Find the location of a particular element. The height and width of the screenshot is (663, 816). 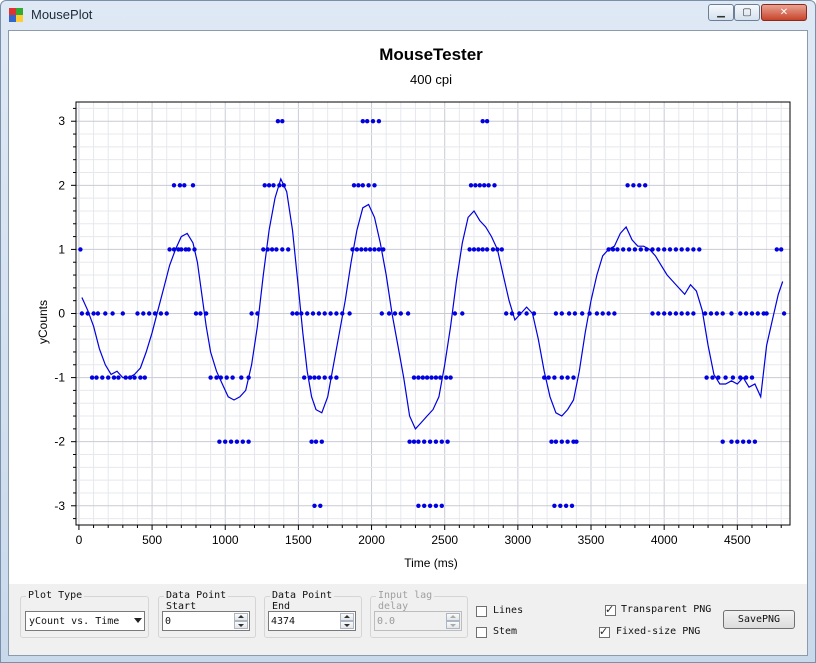

data-start-input: 0 is located at coordinates (206, 621).